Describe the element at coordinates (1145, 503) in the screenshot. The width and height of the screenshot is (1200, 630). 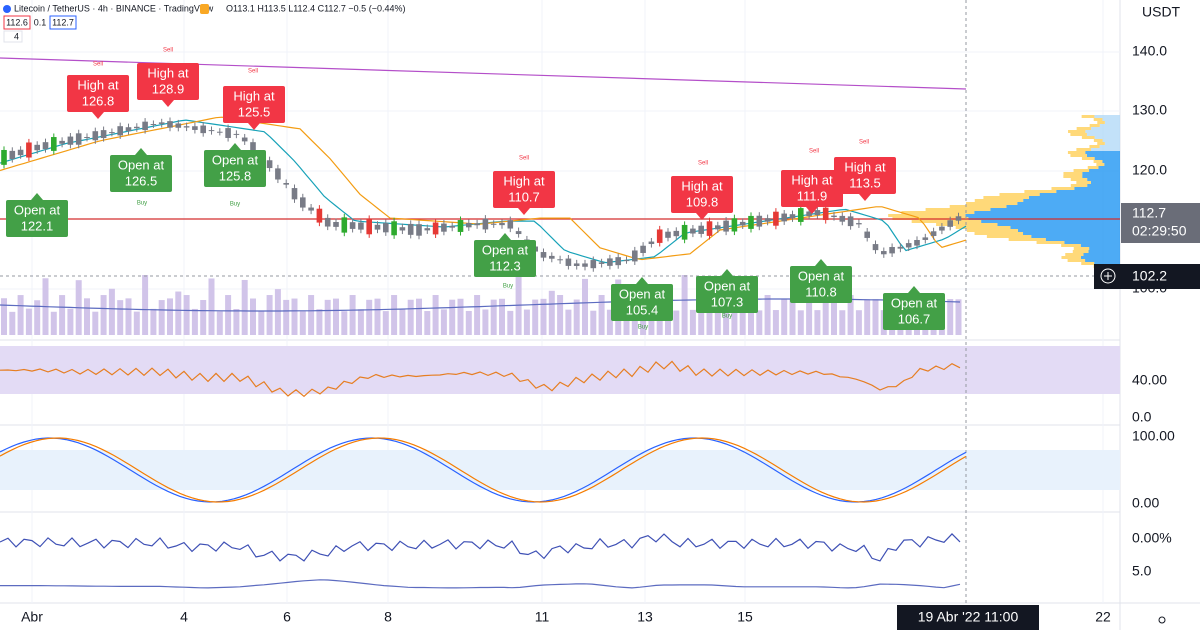
I see `pane-label: 0.00` at that location.